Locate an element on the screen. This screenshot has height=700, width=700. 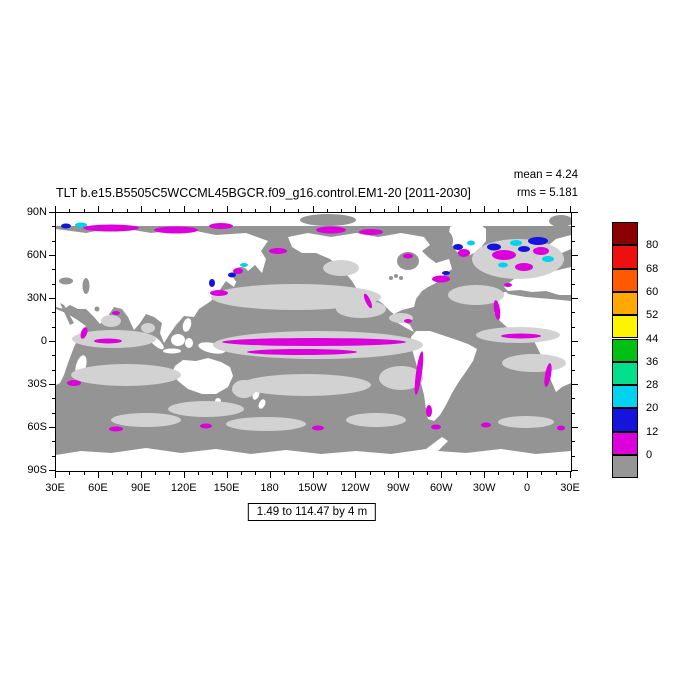
x-tick-label: 180 is located at coordinates (269, 488).